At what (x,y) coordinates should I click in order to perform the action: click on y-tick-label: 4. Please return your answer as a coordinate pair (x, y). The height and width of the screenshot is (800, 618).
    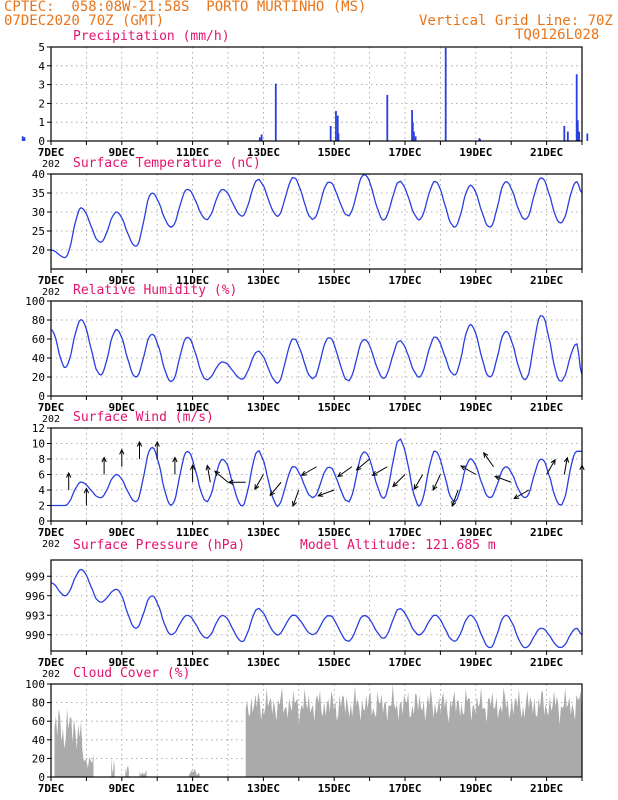
    Looking at the image, I should click on (41, 490).